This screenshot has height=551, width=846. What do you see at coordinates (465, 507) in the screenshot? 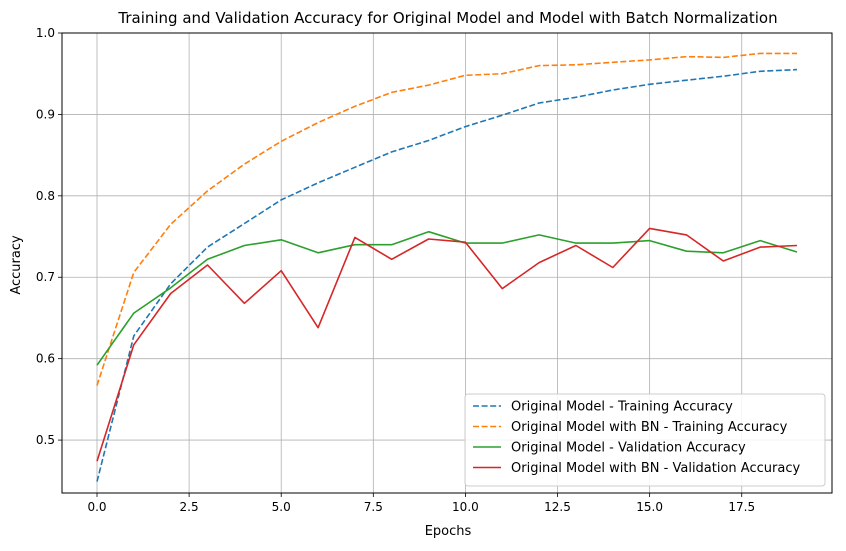
I see `x-tick-label: 10.0` at bounding box center [465, 507].